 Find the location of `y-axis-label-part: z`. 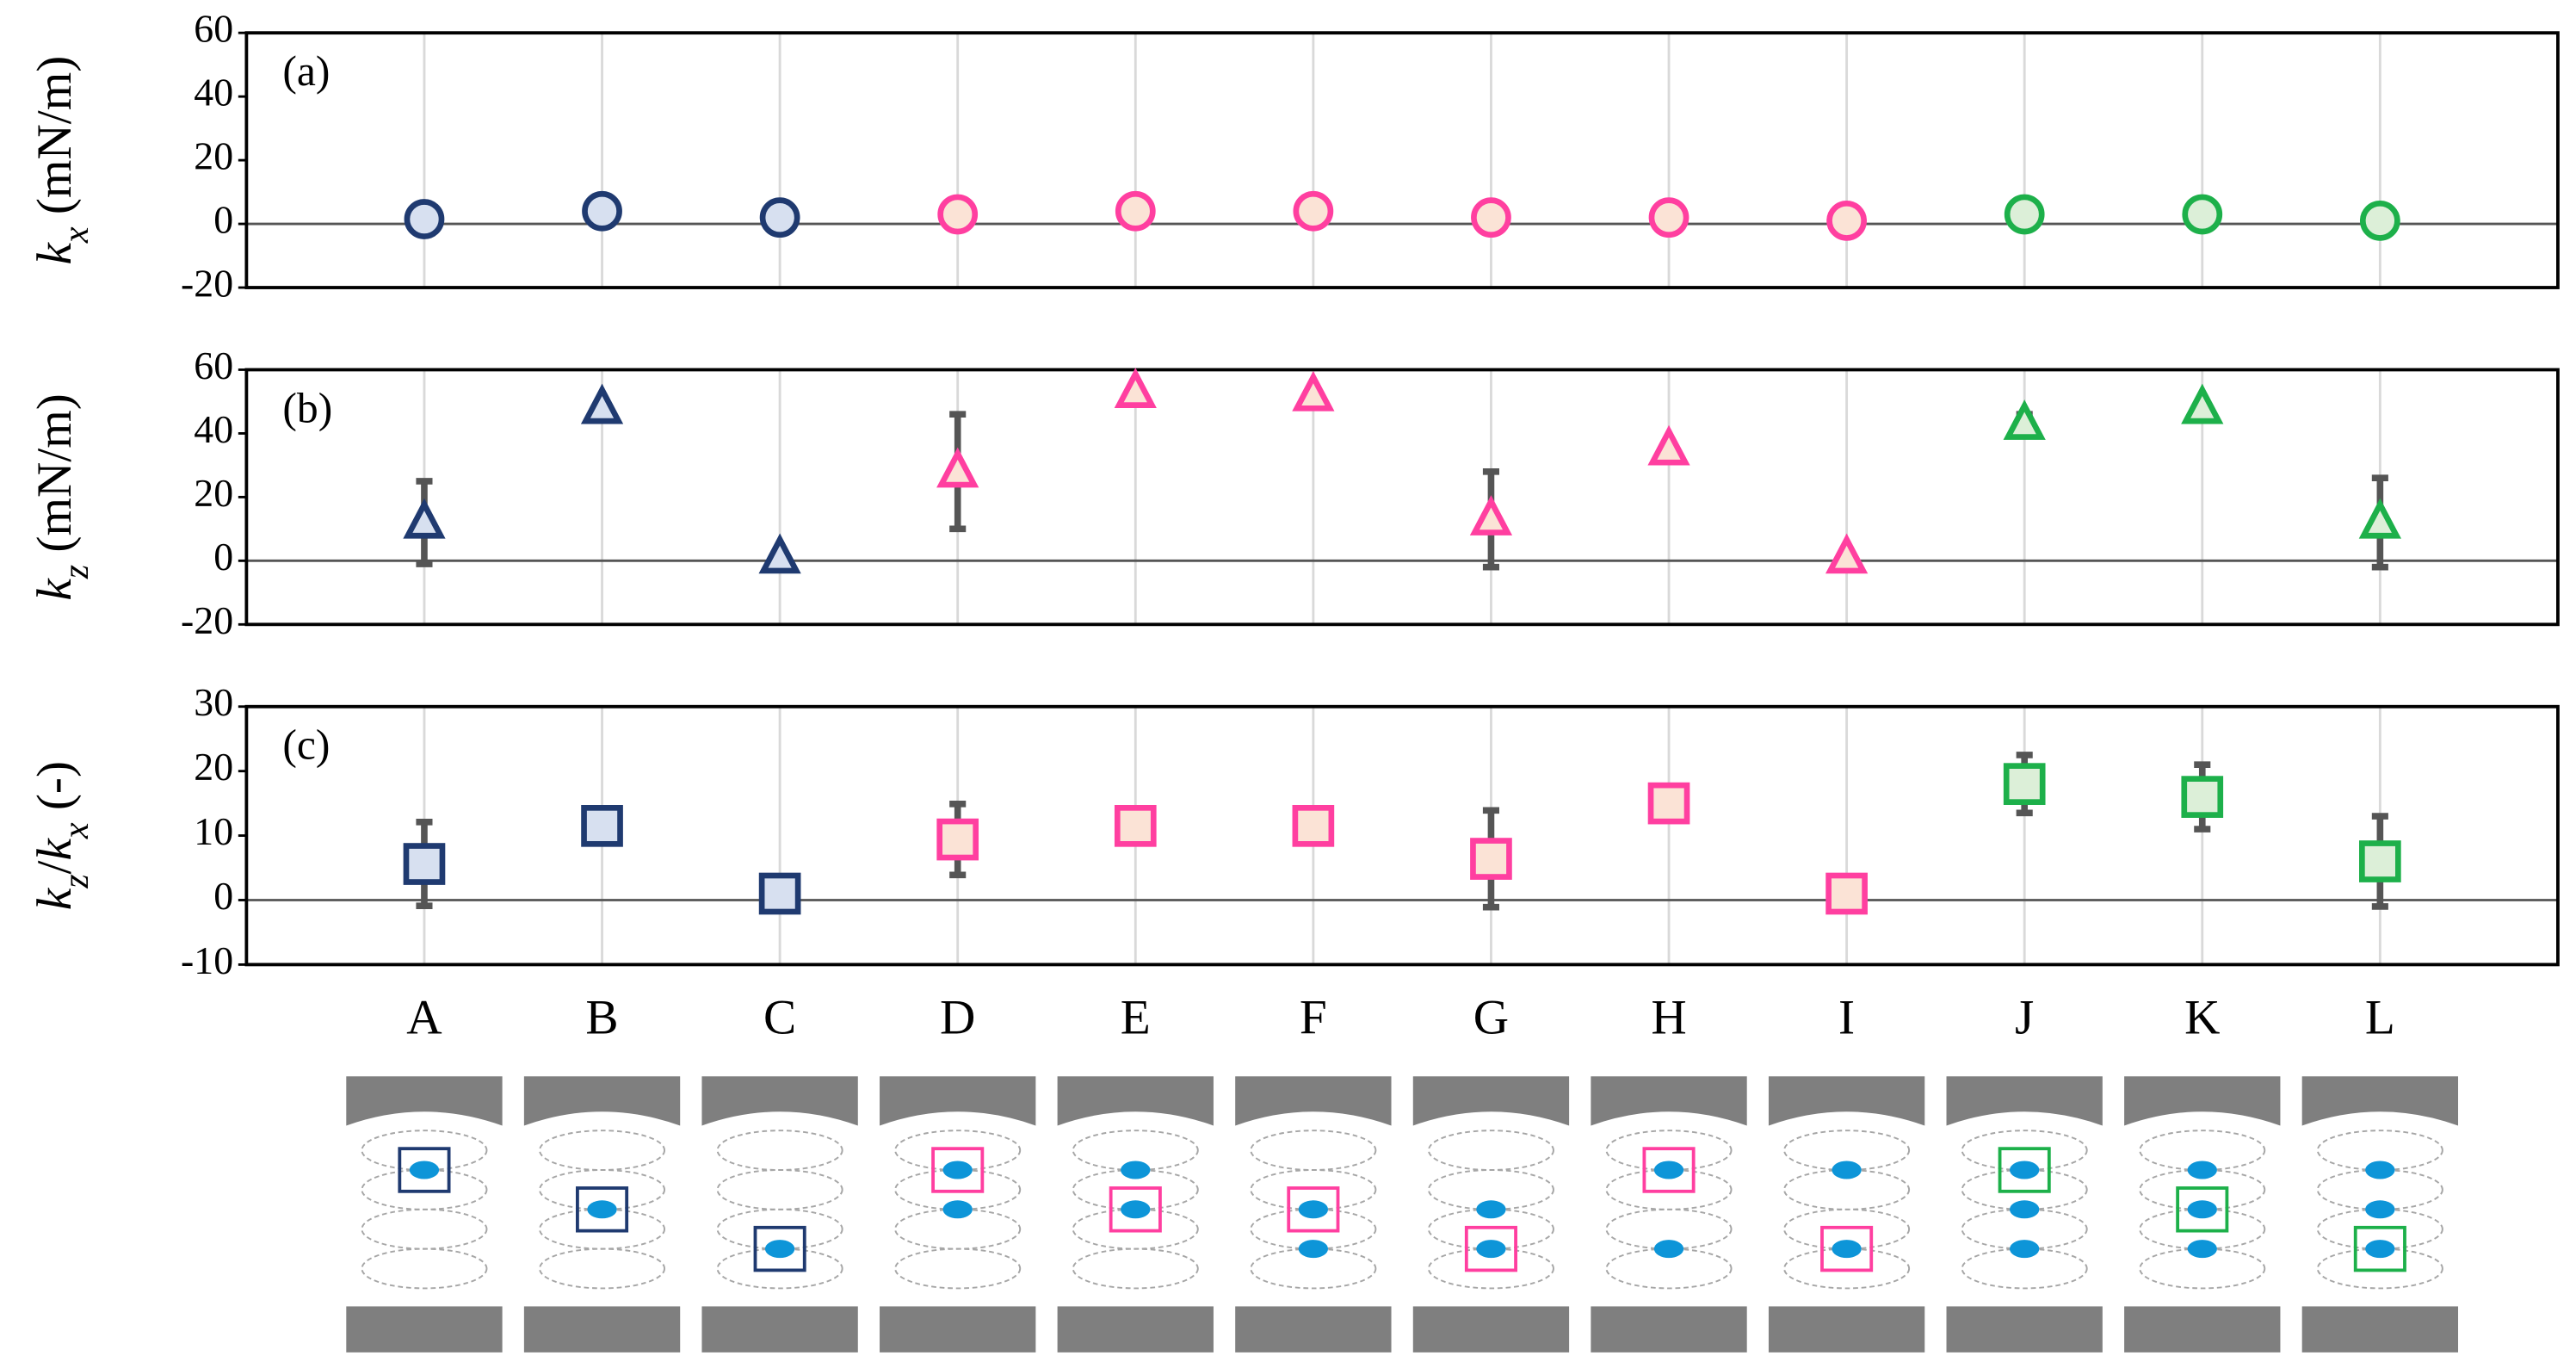

y-axis-label-part: z is located at coordinates (76, 572).